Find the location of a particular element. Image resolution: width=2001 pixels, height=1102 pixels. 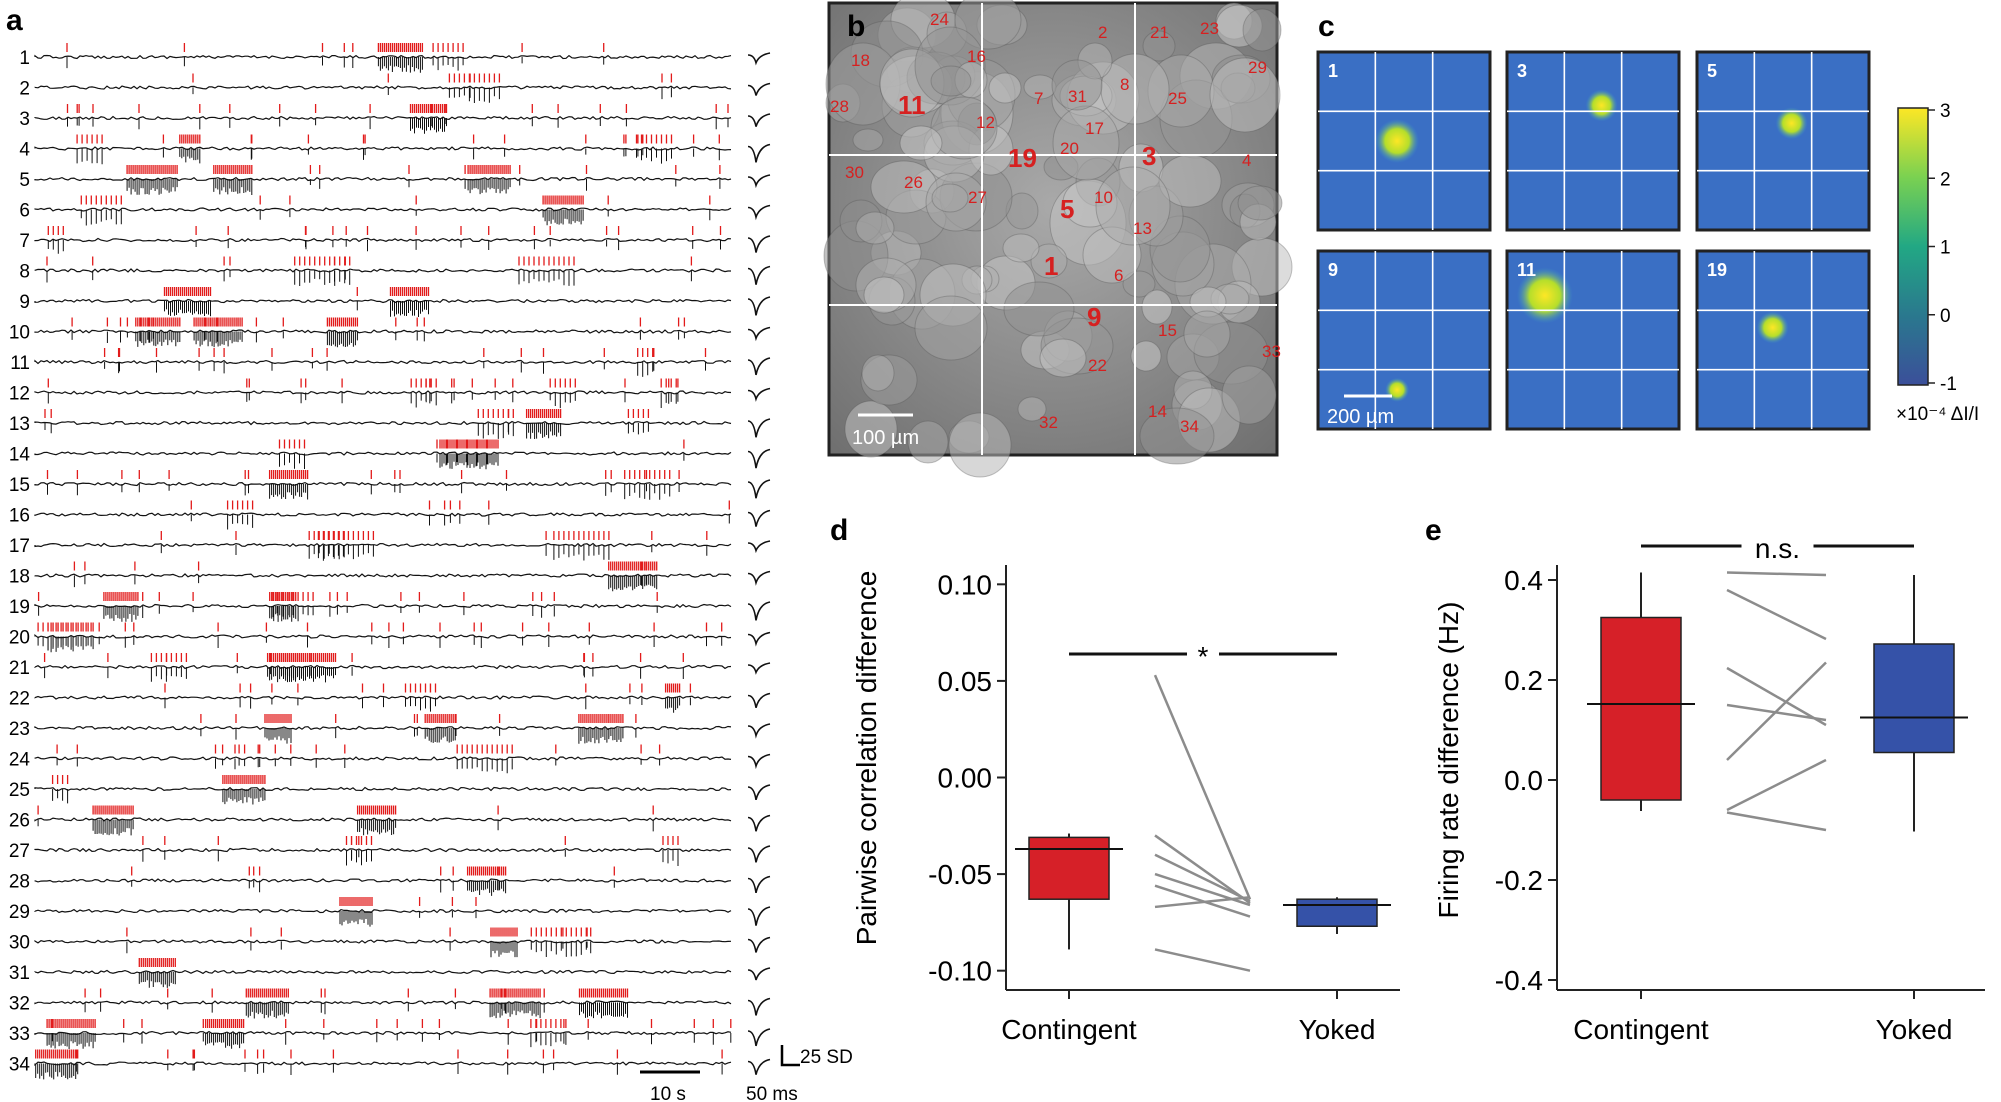

response-tile is located at coordinates (1593, 141).